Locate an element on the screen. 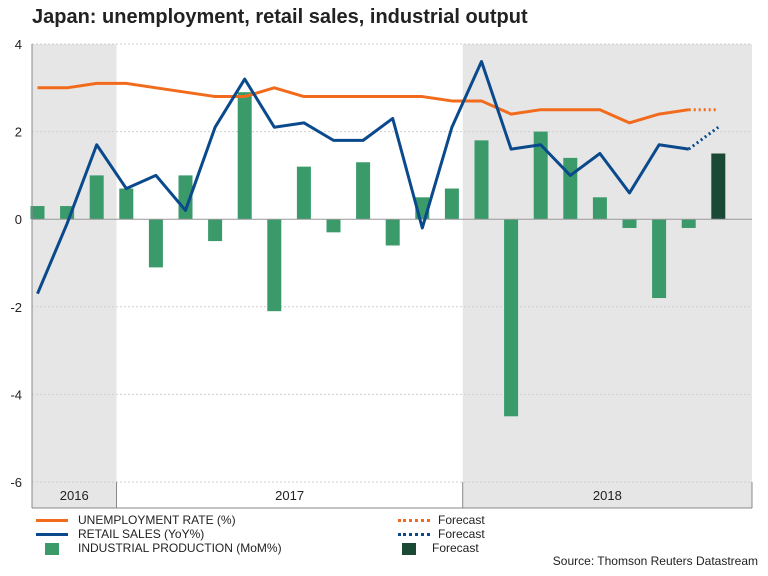 This screenshot has width=768, height=576. legend-unemployment: UNEMPLOYMENT RATE (%) is located at coordinates (136, 520).